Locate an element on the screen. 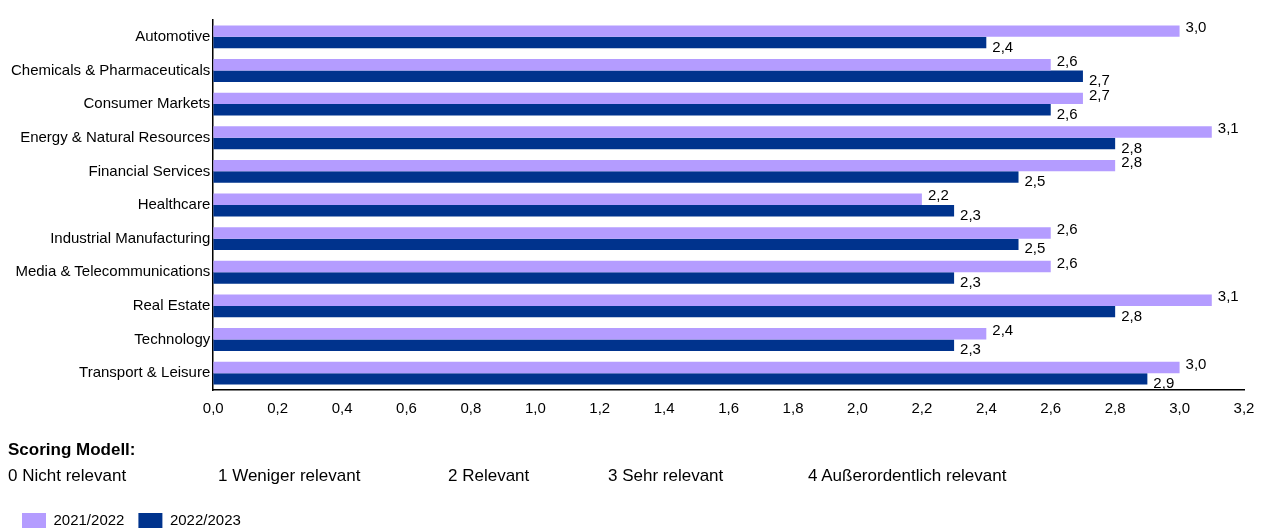  x-tick-label: 2,4 is located at coordinates (986, 408).